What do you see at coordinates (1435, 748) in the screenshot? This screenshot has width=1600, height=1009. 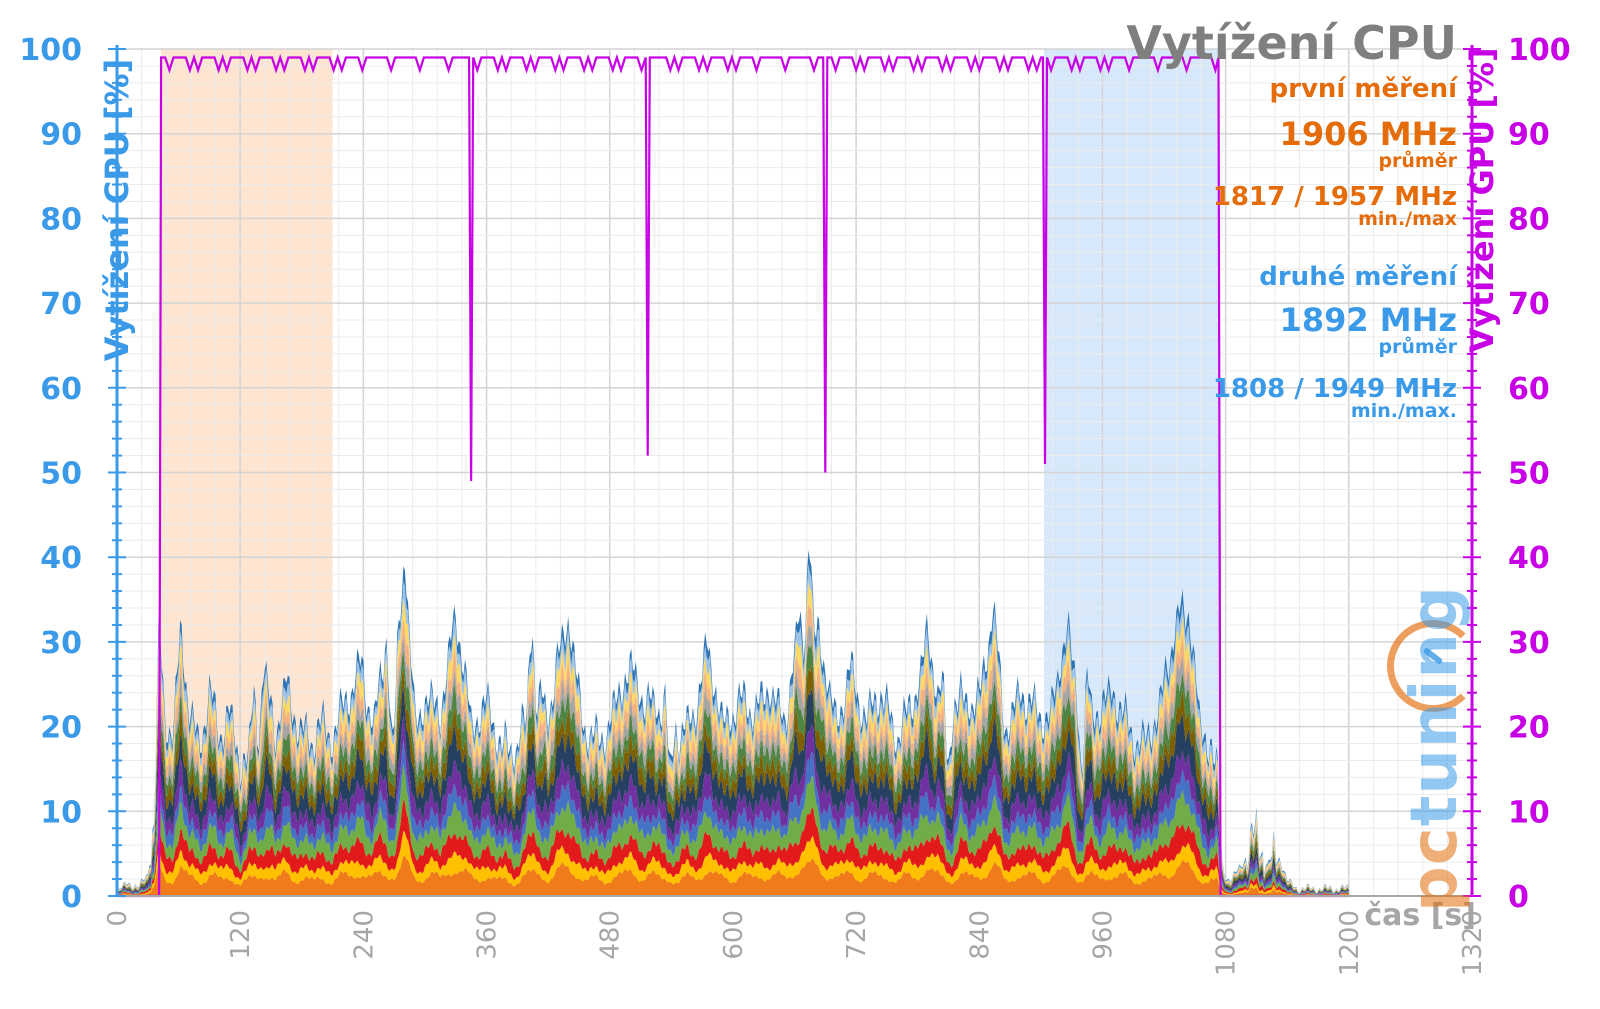 I see `logo-text: pctuning` at bounding box center [1435, 748].